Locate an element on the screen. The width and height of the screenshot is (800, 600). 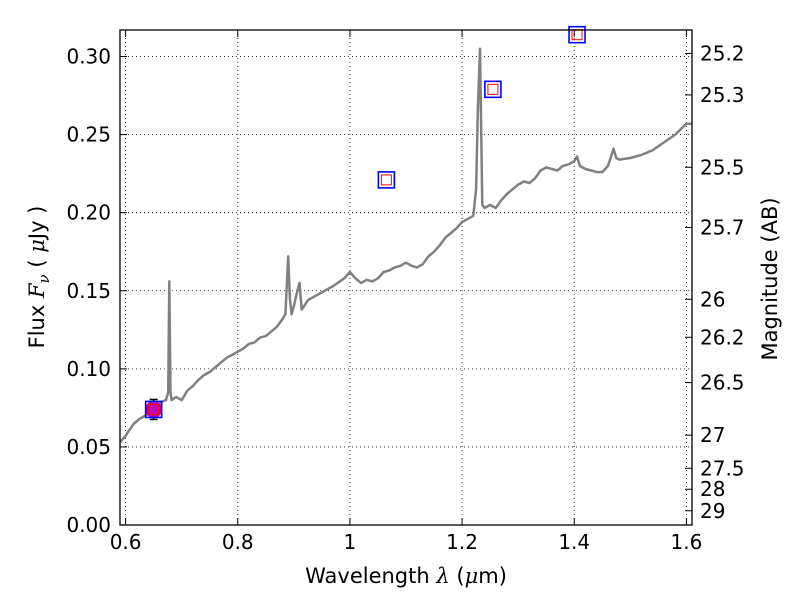
y-tick-label: 0.25 is located at coordinates (88, 135).